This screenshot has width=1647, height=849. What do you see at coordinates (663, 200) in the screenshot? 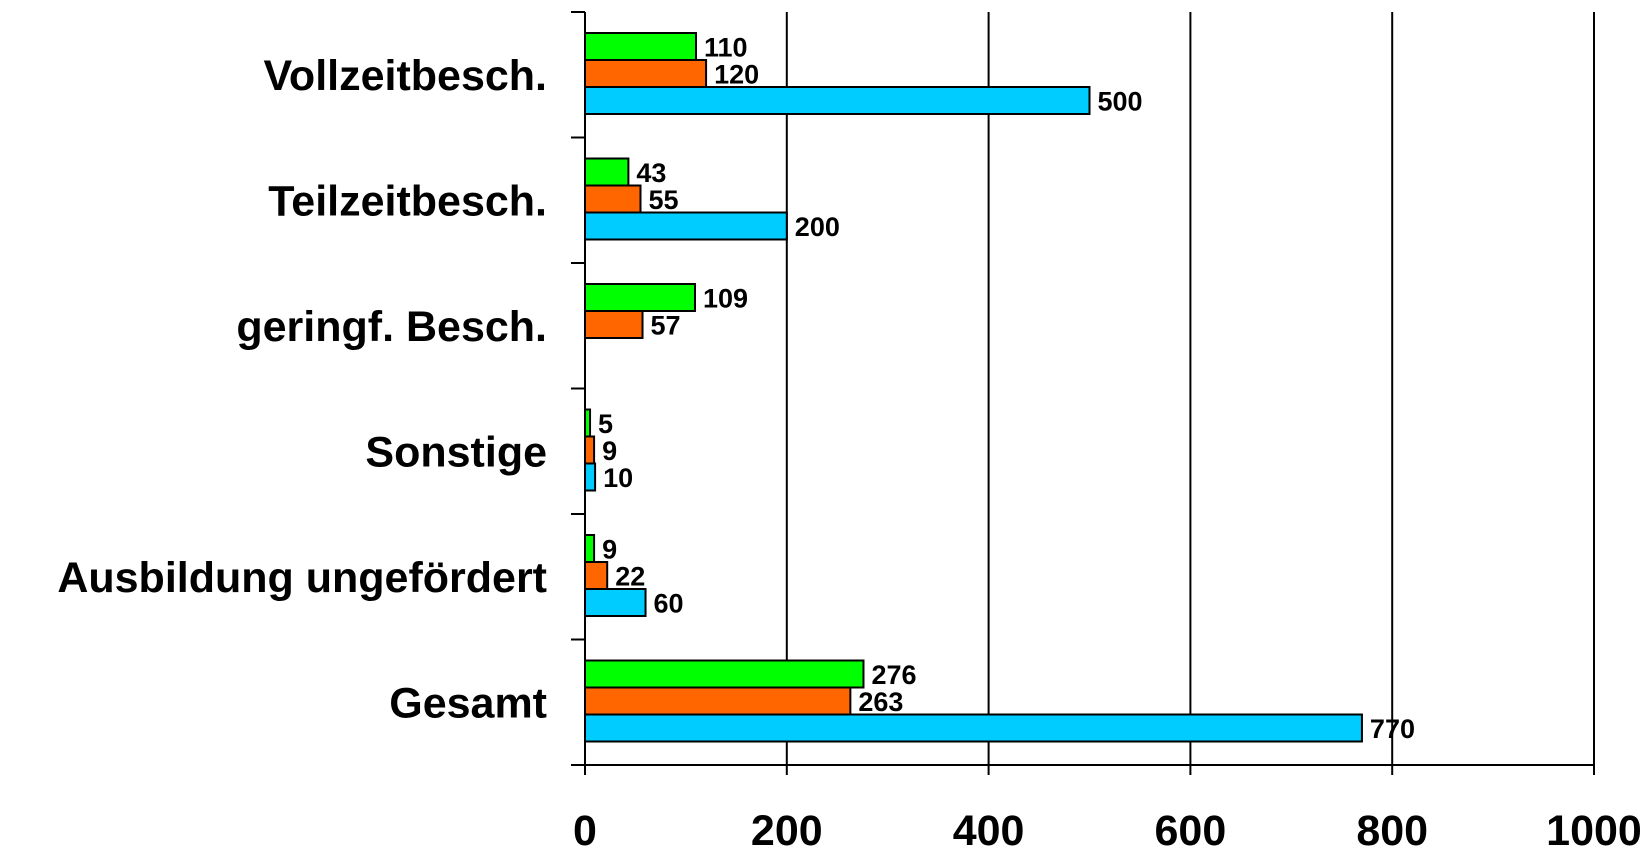
I see `data-label: 55` at bounding box center [663, 200].